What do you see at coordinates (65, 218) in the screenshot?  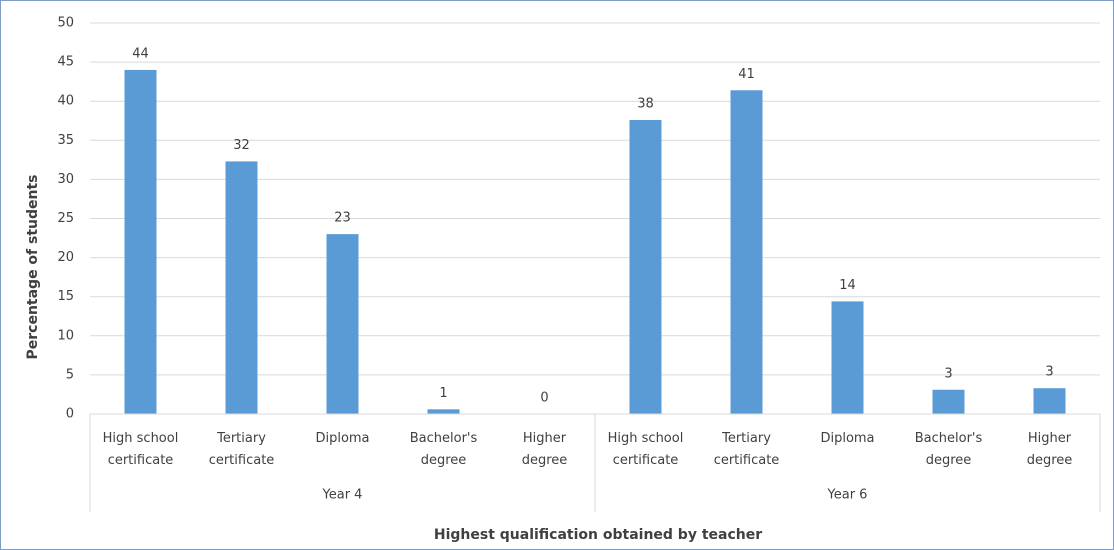 I see `y-tick-label: 25` at bounding box center [65, 218].